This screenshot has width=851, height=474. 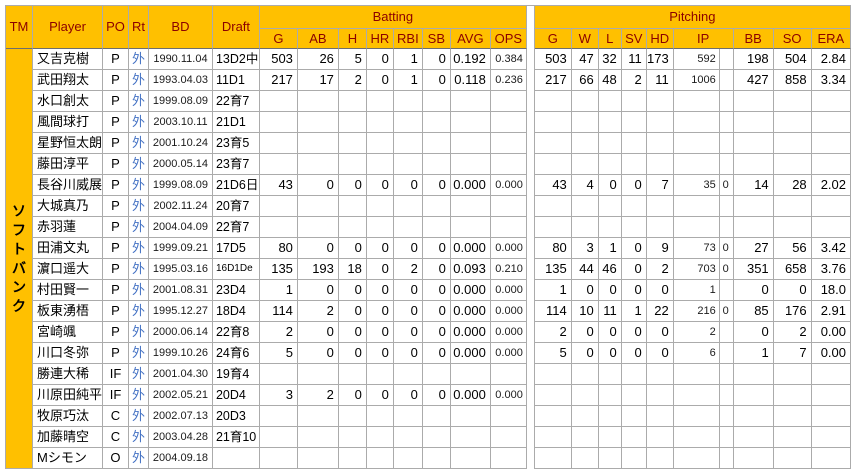 I want to click on cell-draft: 16D1De, so click(x=236, y=269).